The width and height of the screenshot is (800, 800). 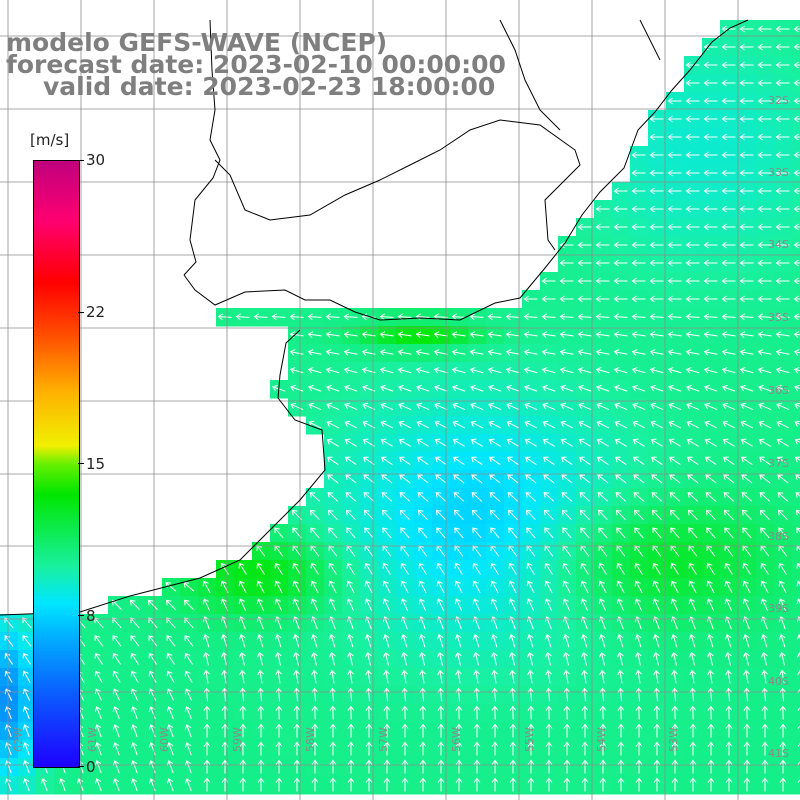 What do you see at coordinates (81, 766) in the screenshot?
I see `colorbar-tick-mark` at bounding box center [81, 766].